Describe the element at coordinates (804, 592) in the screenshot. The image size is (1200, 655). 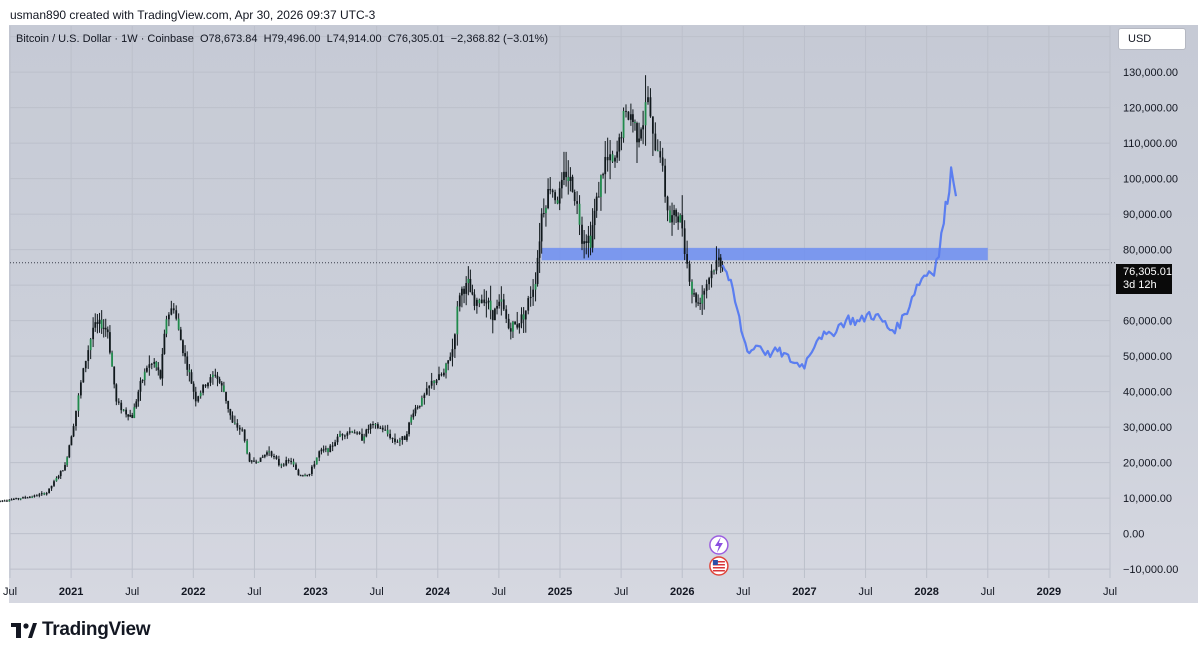
I see `time-axis-label: 2027` at that location.